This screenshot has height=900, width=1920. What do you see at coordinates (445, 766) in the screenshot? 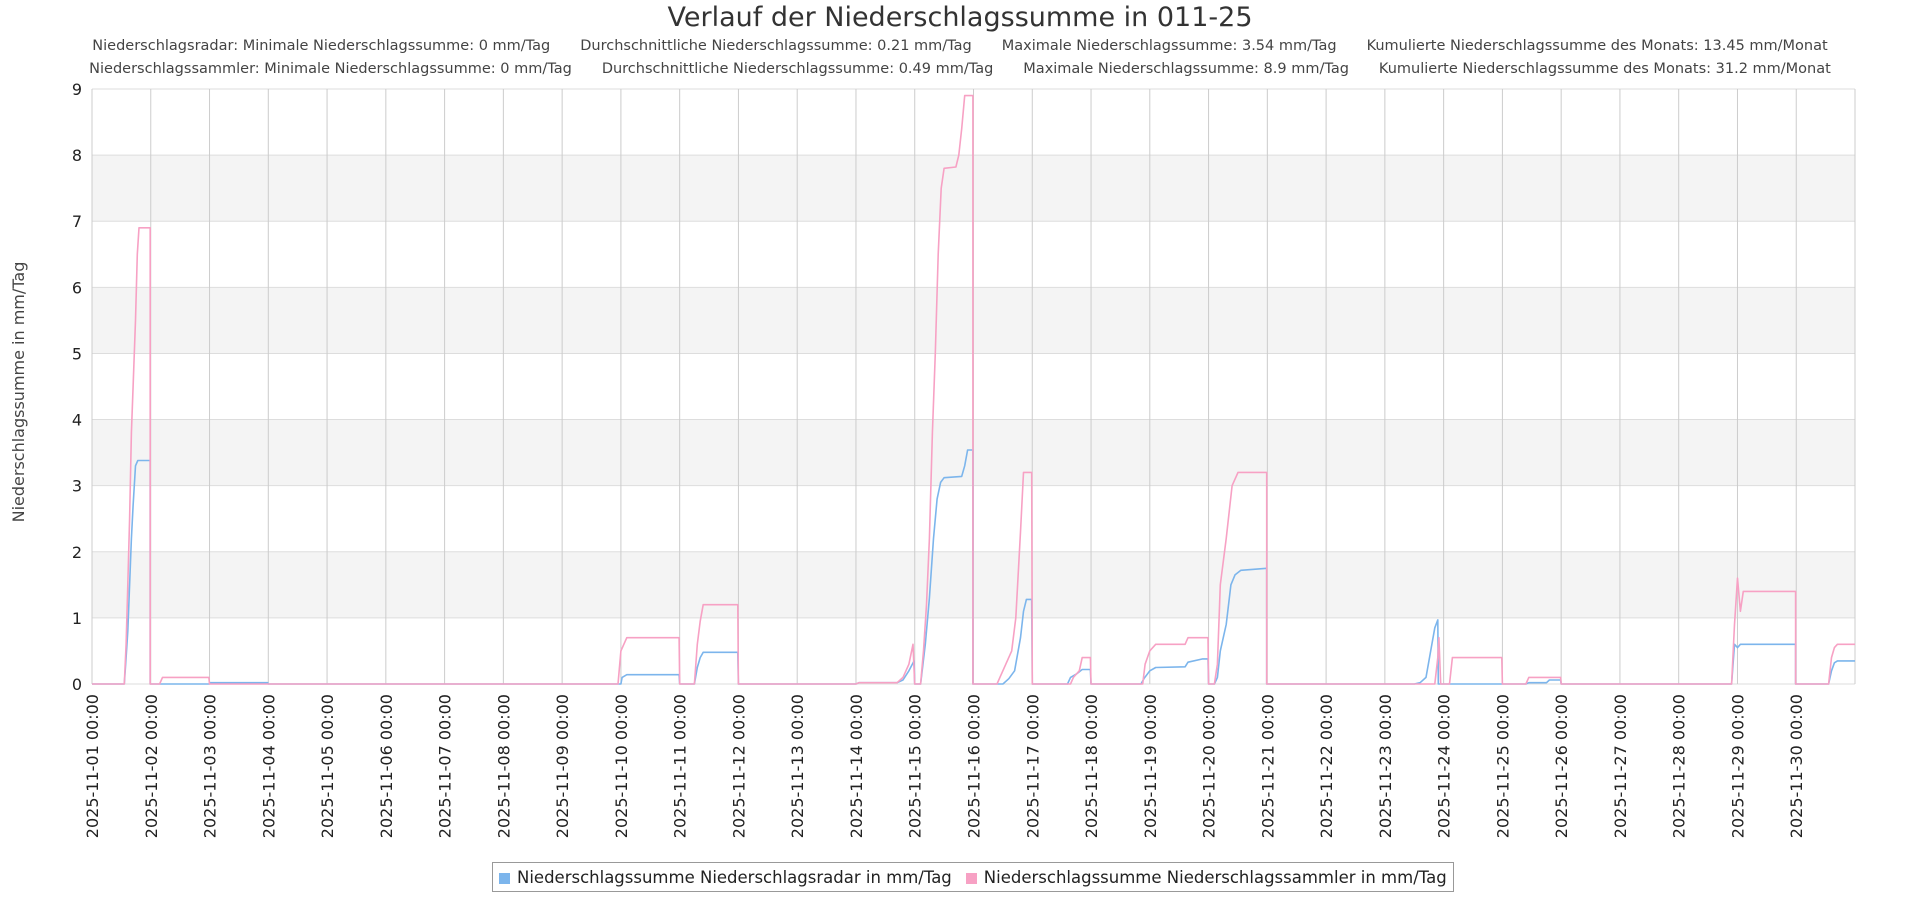
I see `x-tick-label: 2025-11-07 00:00` at bounding box center [445, 766].